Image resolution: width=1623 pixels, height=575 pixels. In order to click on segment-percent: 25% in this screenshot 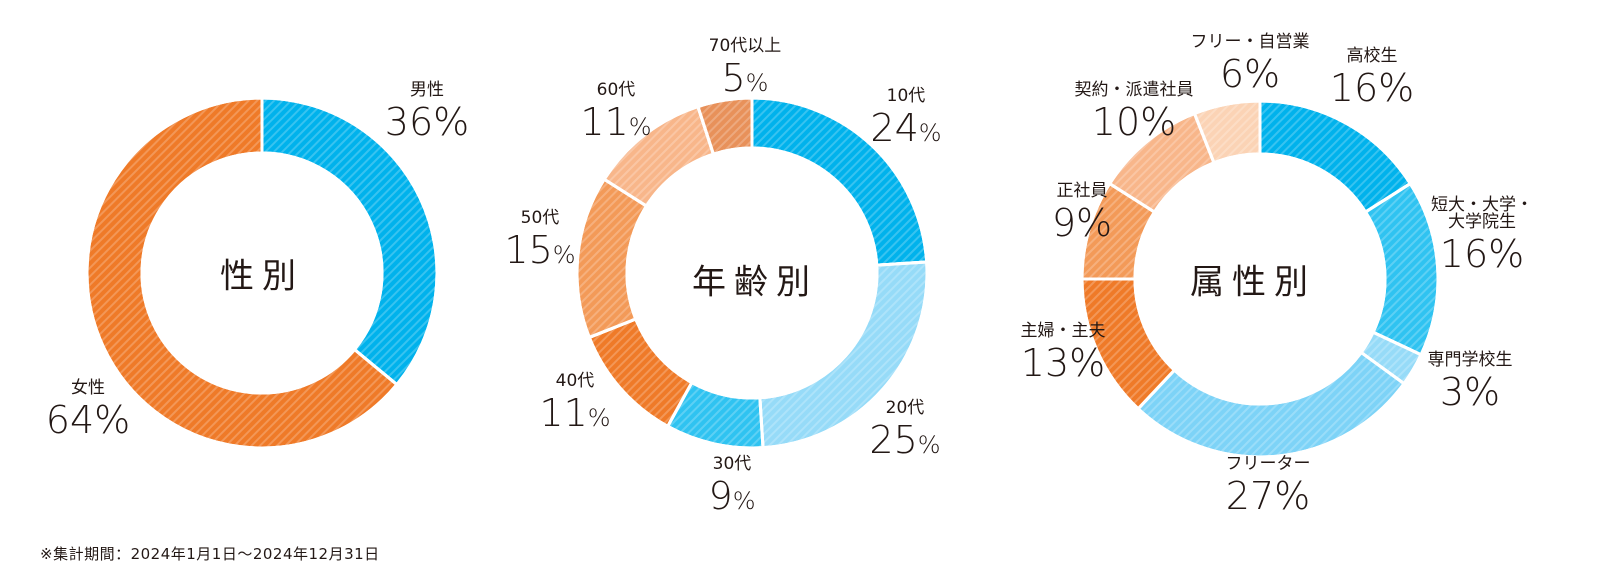, I will do `click(905, 440)`.